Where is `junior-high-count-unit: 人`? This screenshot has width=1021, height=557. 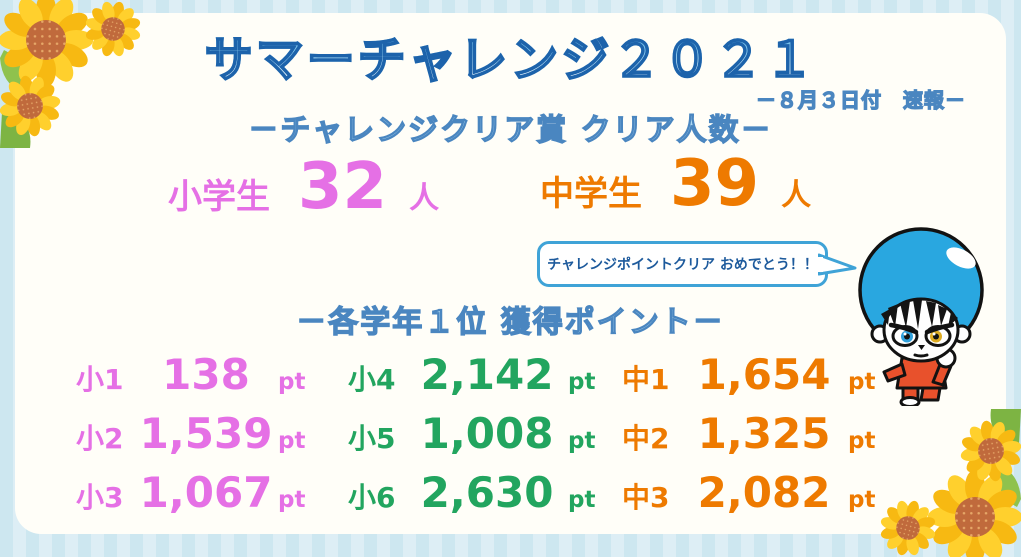 junior-high-count-unit: 人 is located at coordinates (796, 195).